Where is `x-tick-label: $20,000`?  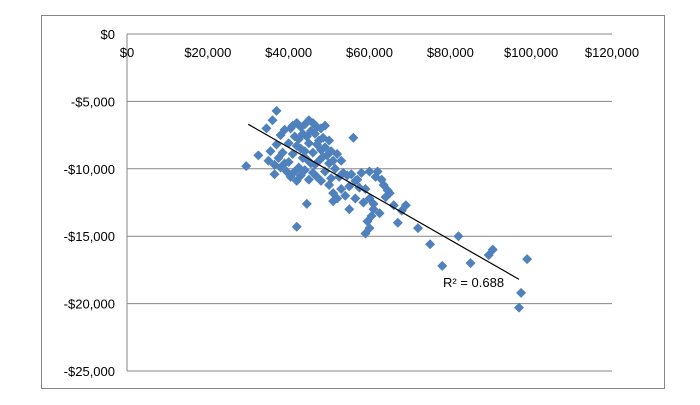
x-tick-label: $20,000 is located at coordinates (207, 52).